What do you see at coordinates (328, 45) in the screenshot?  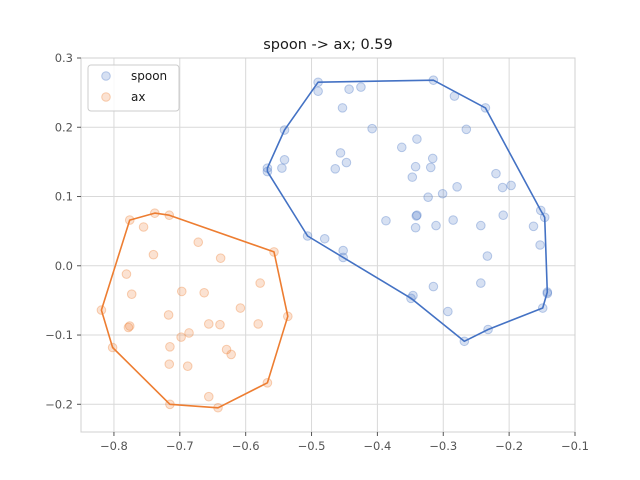 I see `chart-title: spoon -> ax; 0.59` at bounding box center [328, 45].